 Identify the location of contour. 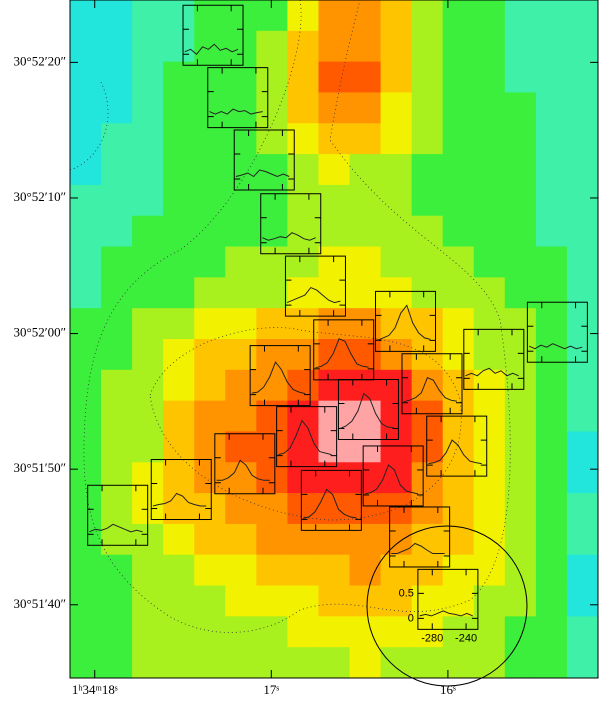
(89, 125).